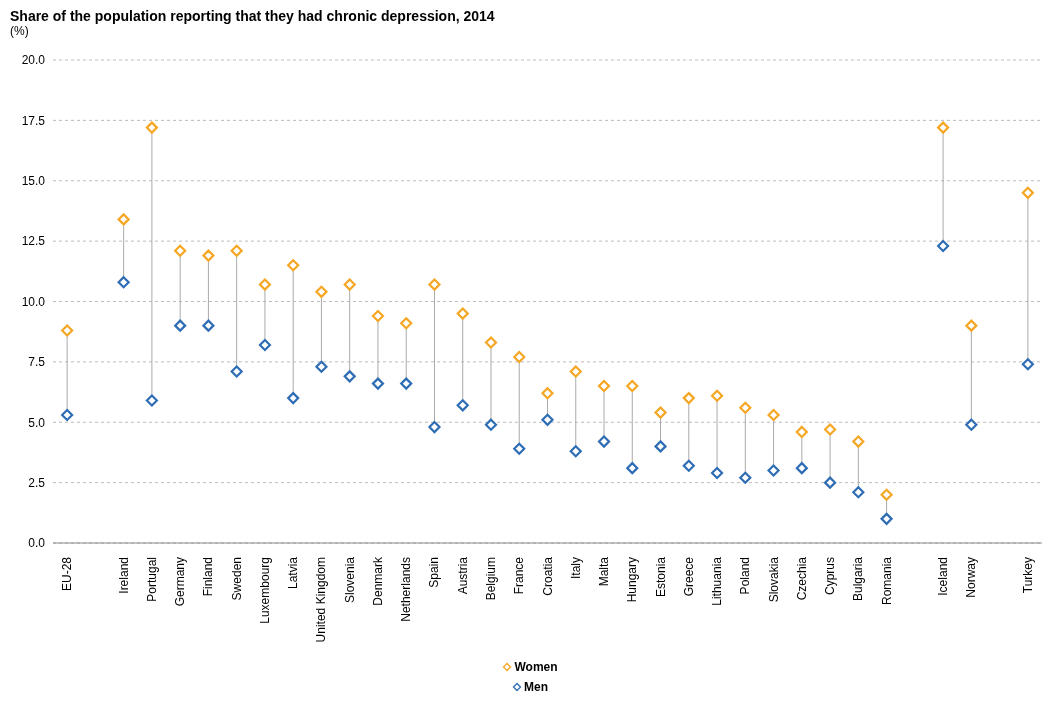 The image size is (1060, 709). Describe the element at coordinates (33, 241) in the screenshot. I see `y-tick-label: 12.5` at that location.